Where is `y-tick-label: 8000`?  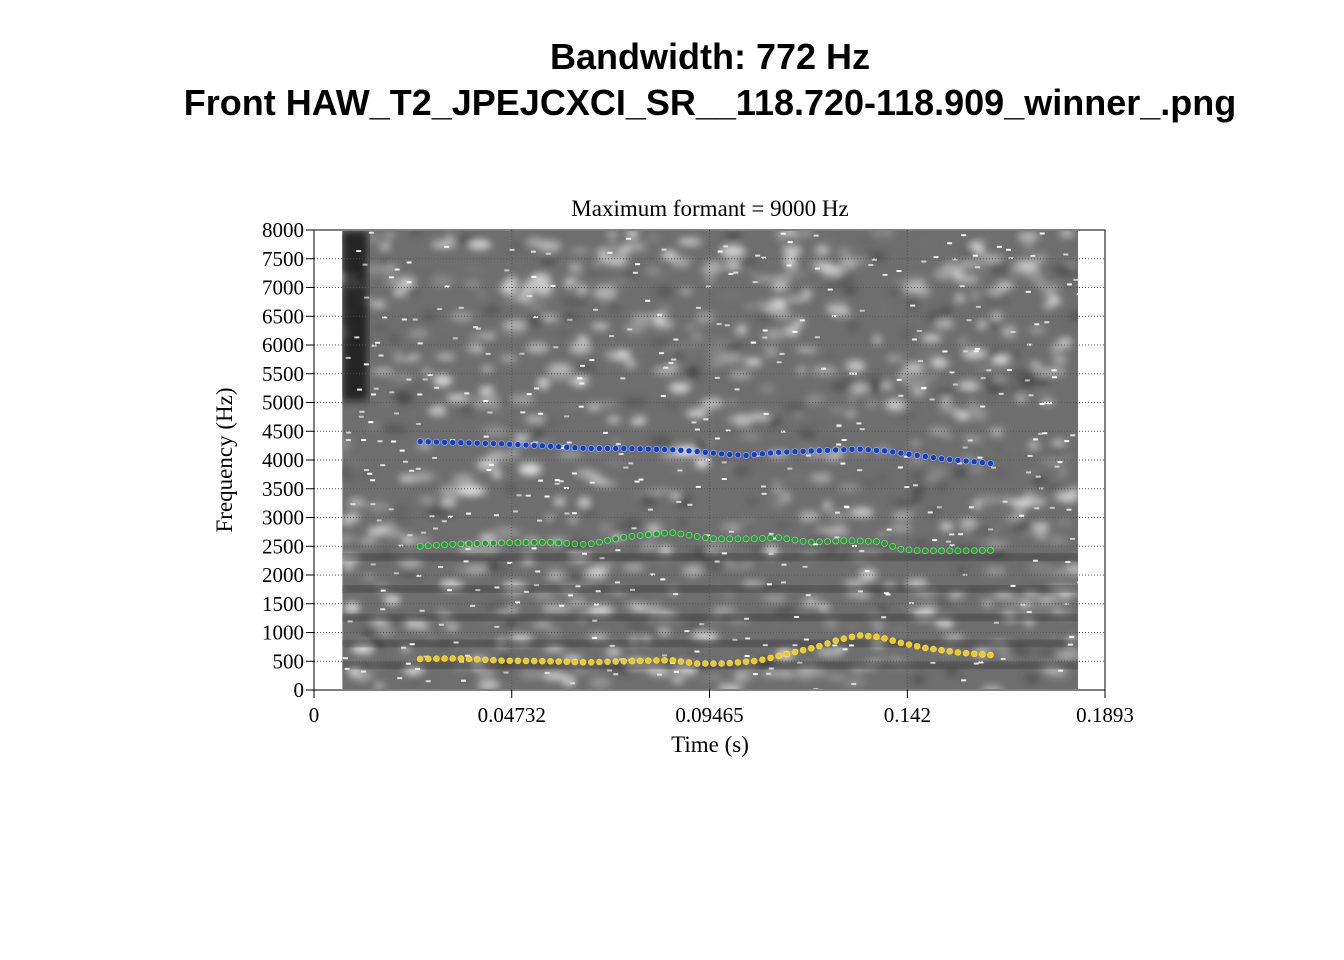 y-tick-label: 8000 is located at coordinates (283, 230).